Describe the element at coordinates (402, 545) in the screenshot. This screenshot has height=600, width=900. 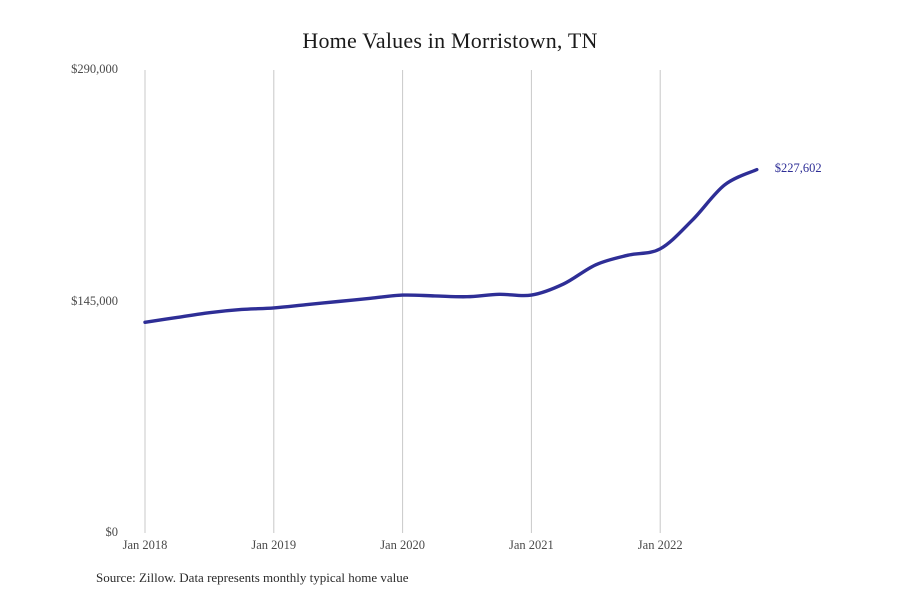
I see `x-axis-tick-label: Jan 2020` at that location.